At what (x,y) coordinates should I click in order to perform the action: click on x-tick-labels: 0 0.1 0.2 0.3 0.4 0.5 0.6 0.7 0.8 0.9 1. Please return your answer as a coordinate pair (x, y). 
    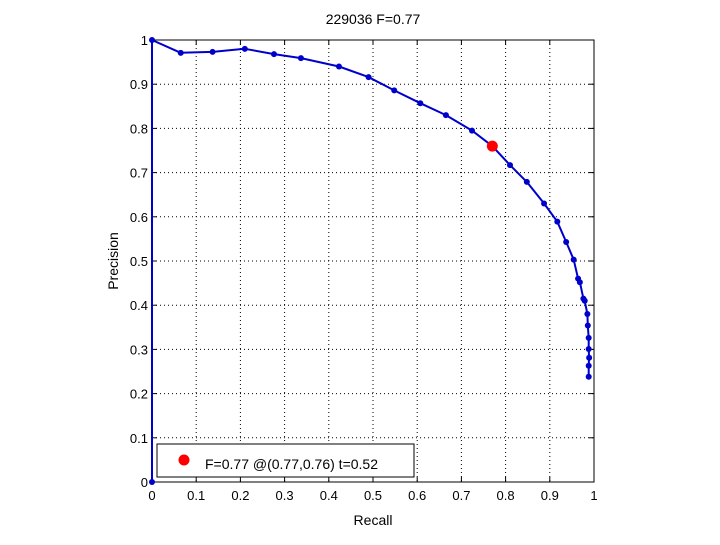
    Looking at the image, I should click on (372, 495).